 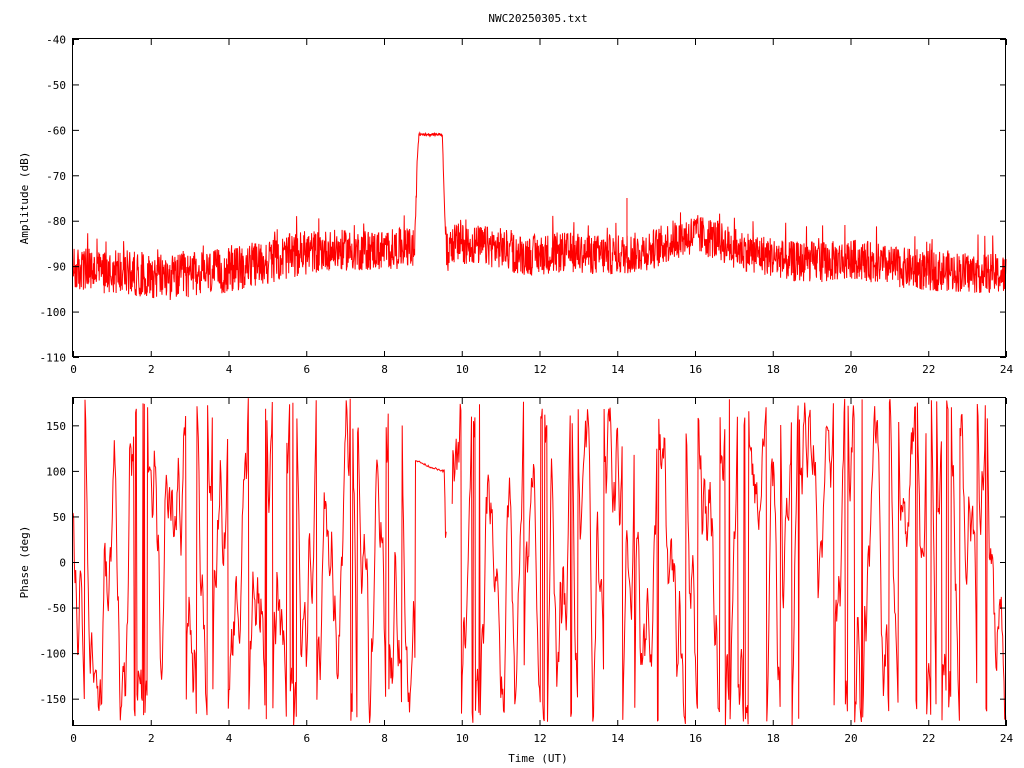 I want to click on y-tick-label: -80, so click(x=56, y=221).